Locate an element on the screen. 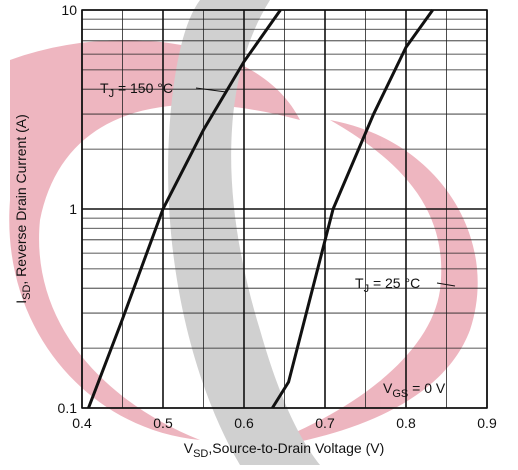 This screenshot has height=470, width=518. annotation: TJ = 25 °C is located at coordinates (387, 285).